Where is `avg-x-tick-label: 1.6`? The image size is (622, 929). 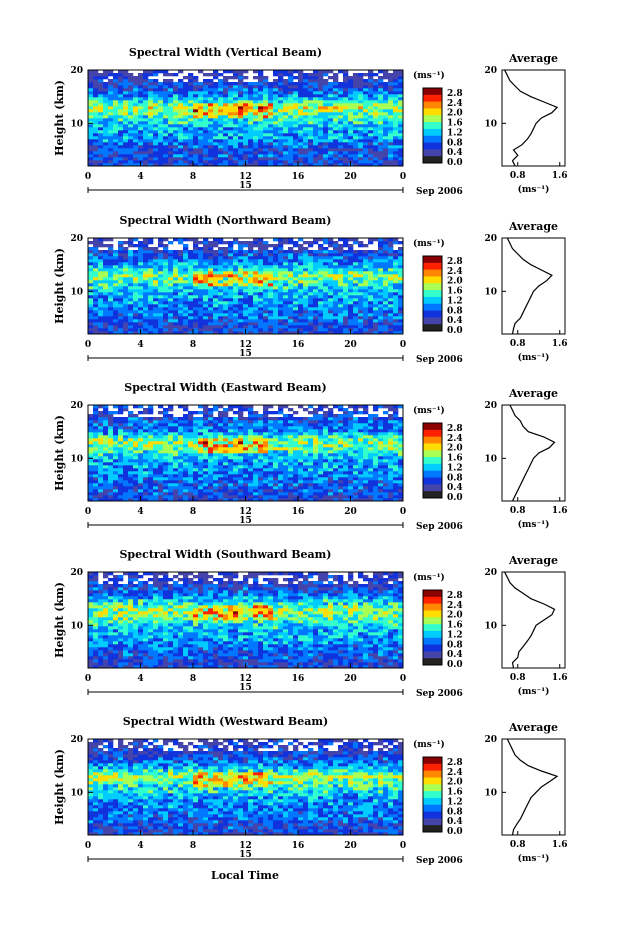 avg-x-tick-label: 1.6 is located at coordinates (560, 176).